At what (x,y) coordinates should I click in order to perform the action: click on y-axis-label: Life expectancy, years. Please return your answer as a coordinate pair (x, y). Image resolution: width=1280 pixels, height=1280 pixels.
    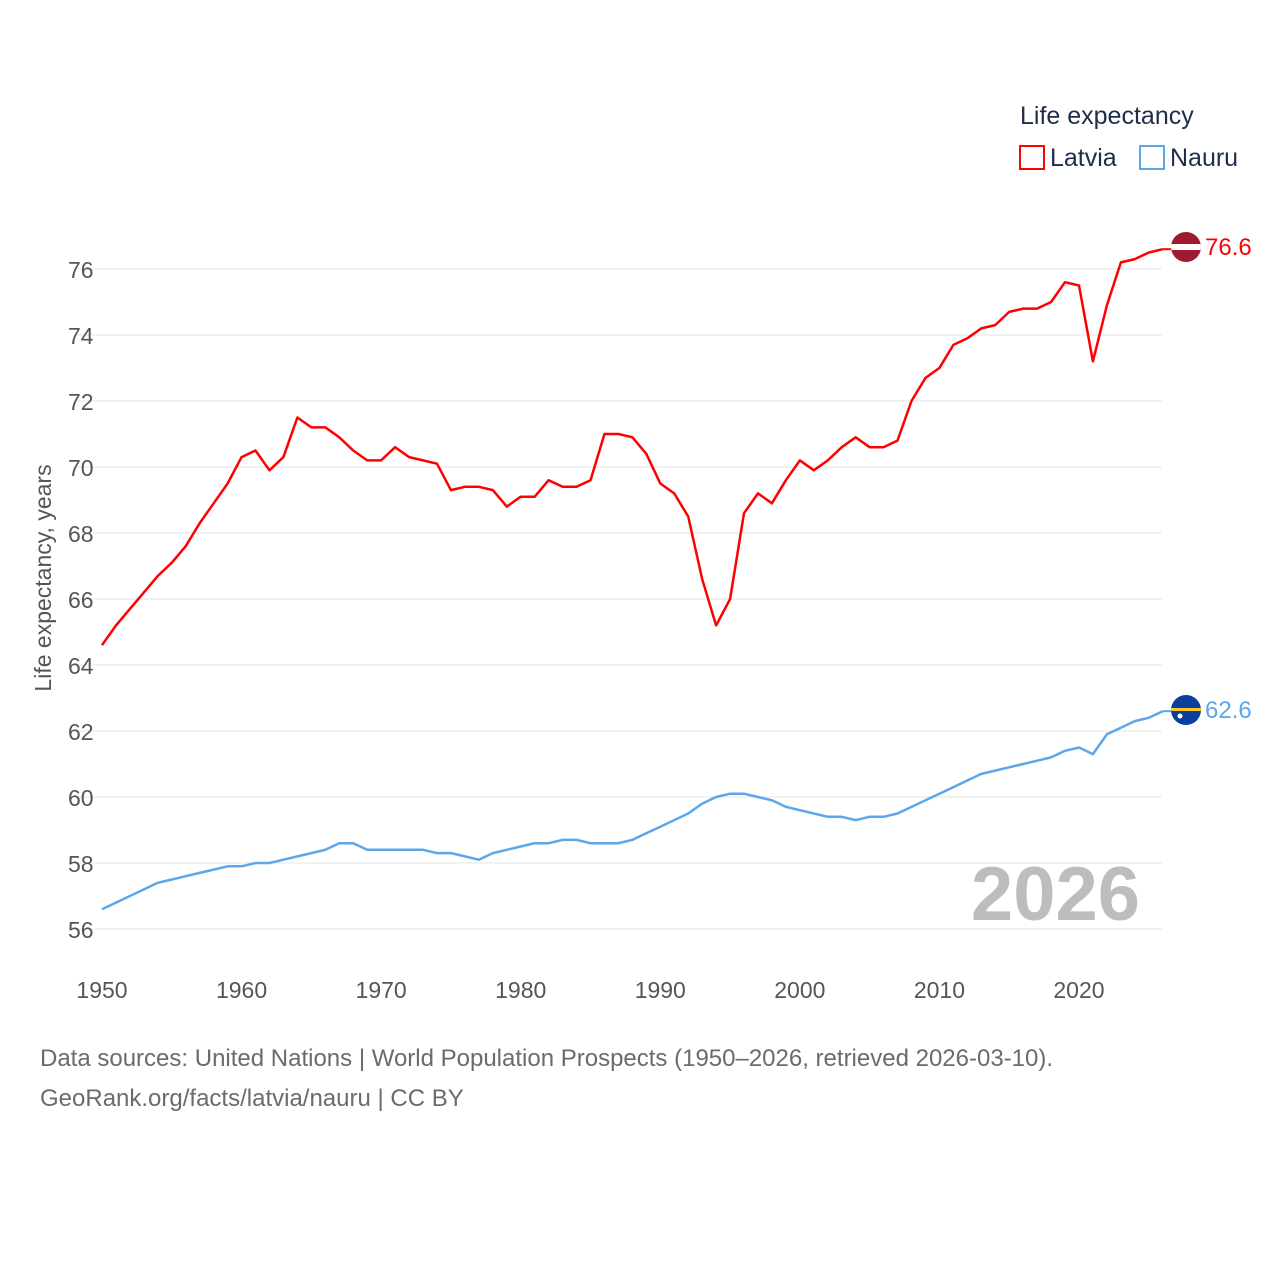
    Looking at the image, I should click on (43, 577).